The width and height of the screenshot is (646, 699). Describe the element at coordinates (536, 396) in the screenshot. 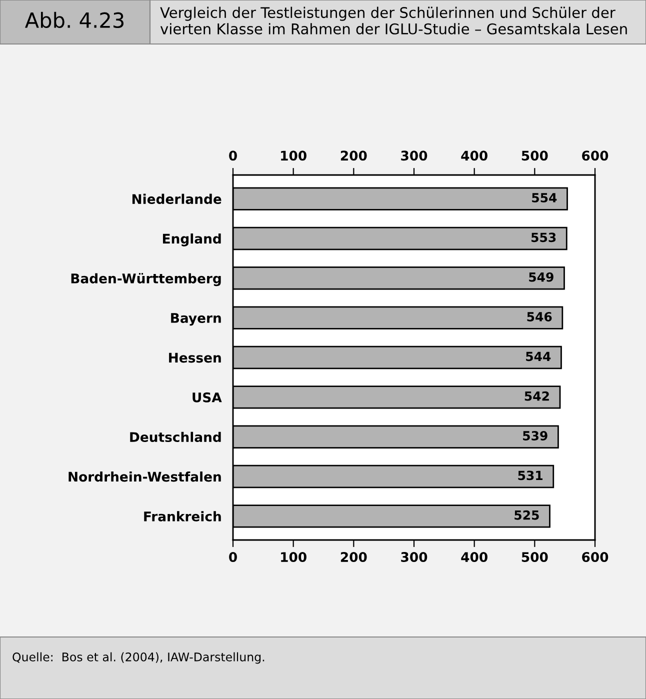

I see `data-label: 542` at that location.